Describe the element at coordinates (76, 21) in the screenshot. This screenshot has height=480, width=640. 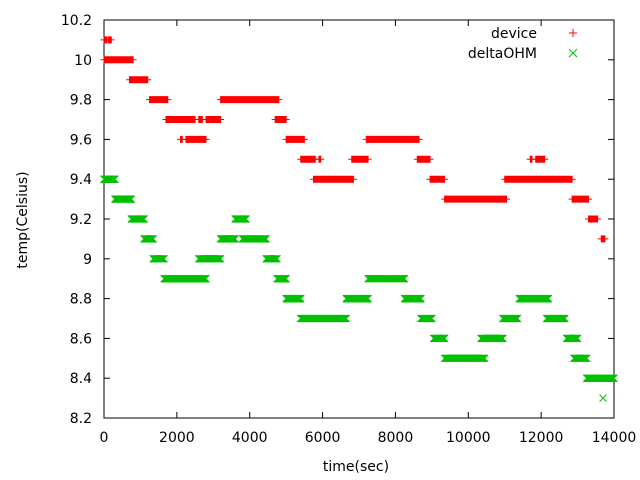
I see `y-tick-label: 10.2` at that location.